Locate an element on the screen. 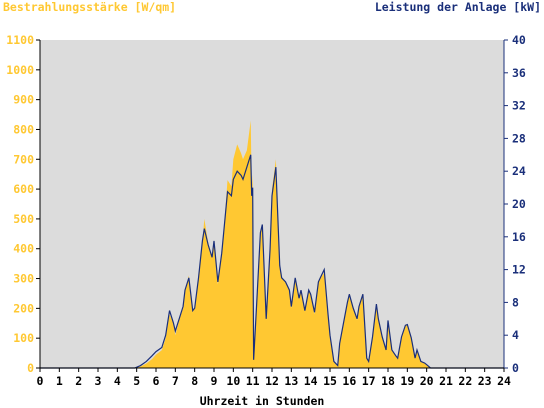 This screenshot has height=408, width=544. x-tick-label: 18 is located at coordinates (388, 381).